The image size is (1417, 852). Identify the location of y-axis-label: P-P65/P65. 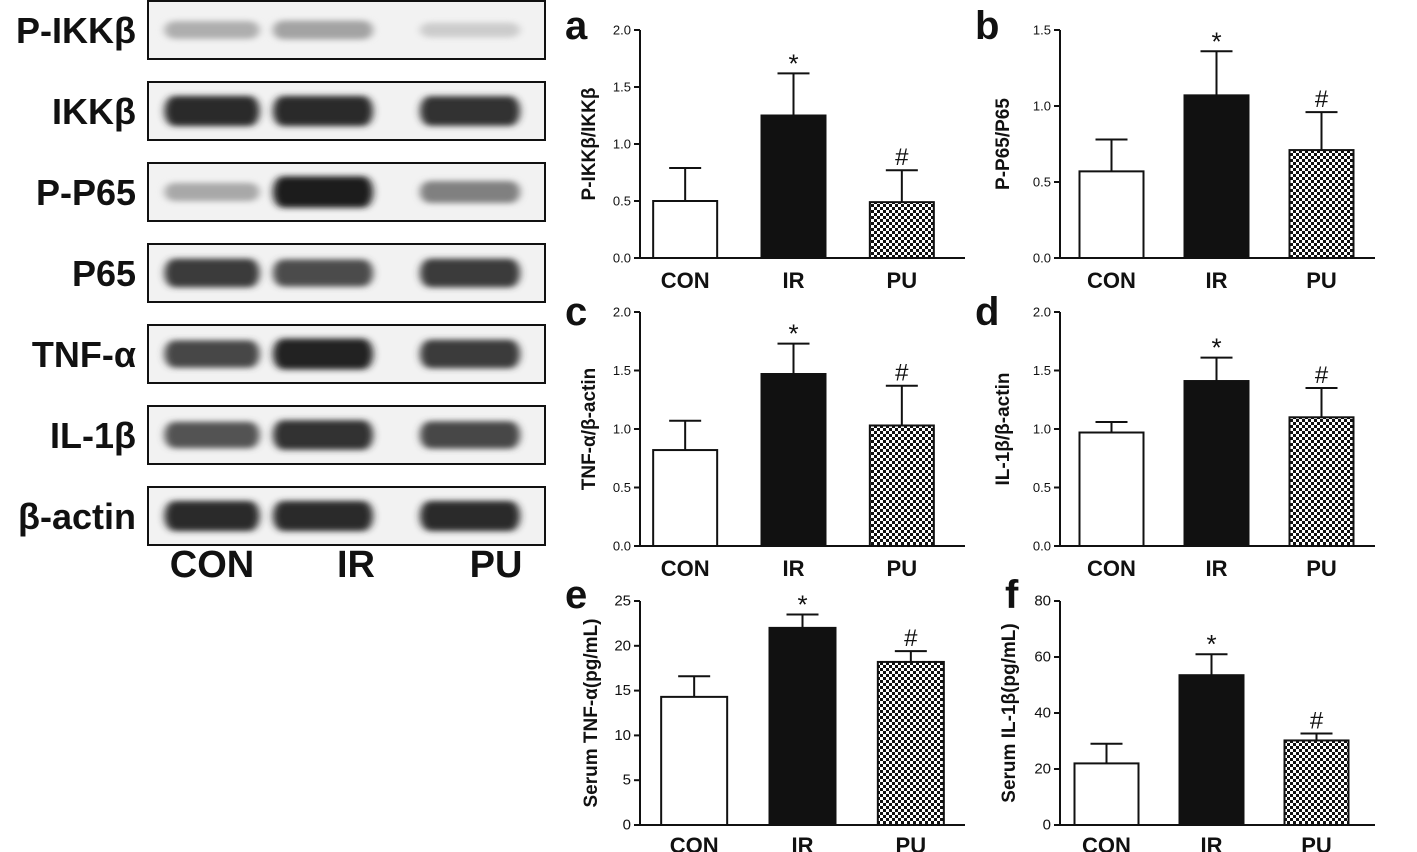
(1003, 144).